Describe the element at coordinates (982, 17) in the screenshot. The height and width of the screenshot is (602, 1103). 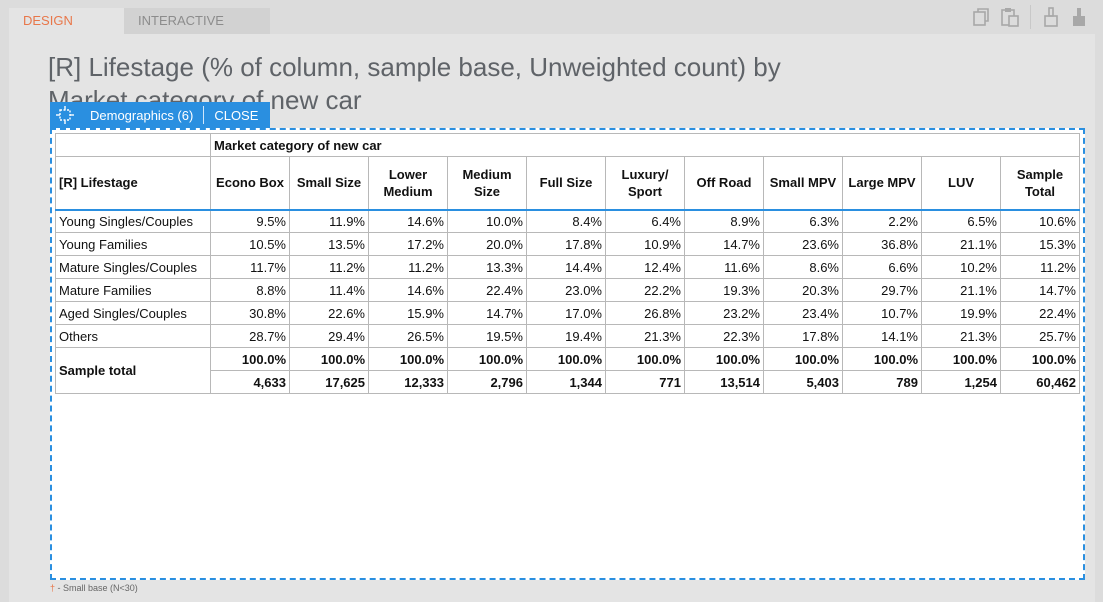
I see `copy-icon` at that location.